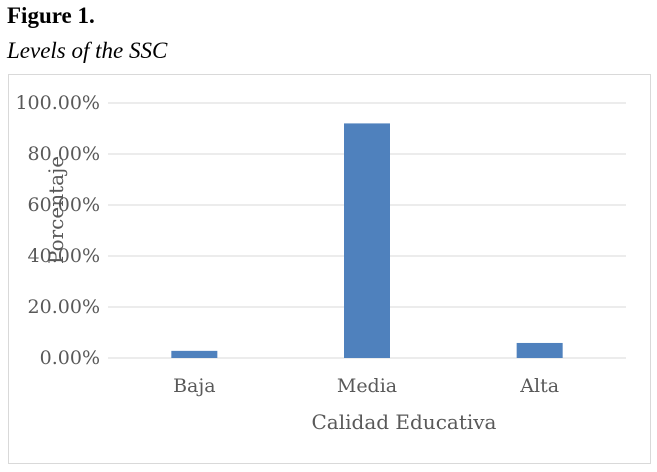 This screenshot has width=657, height=472. Describe the element at coordinates (87, 50) in the screenshot. I see `figure-caption: Levels of the SSC` at that location.